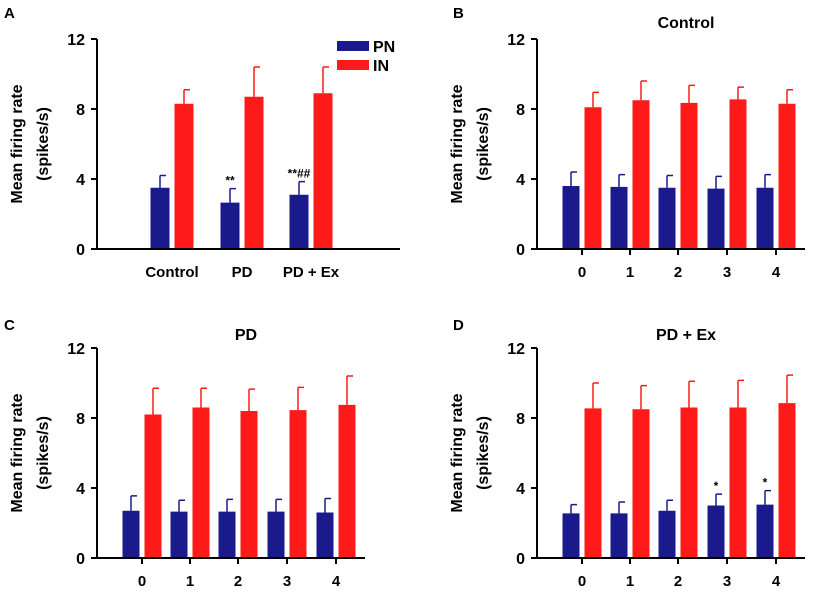 This screenshot has width=829, height=598. I want to click on x-tick-label: PD + Ex, so click(311, 272).